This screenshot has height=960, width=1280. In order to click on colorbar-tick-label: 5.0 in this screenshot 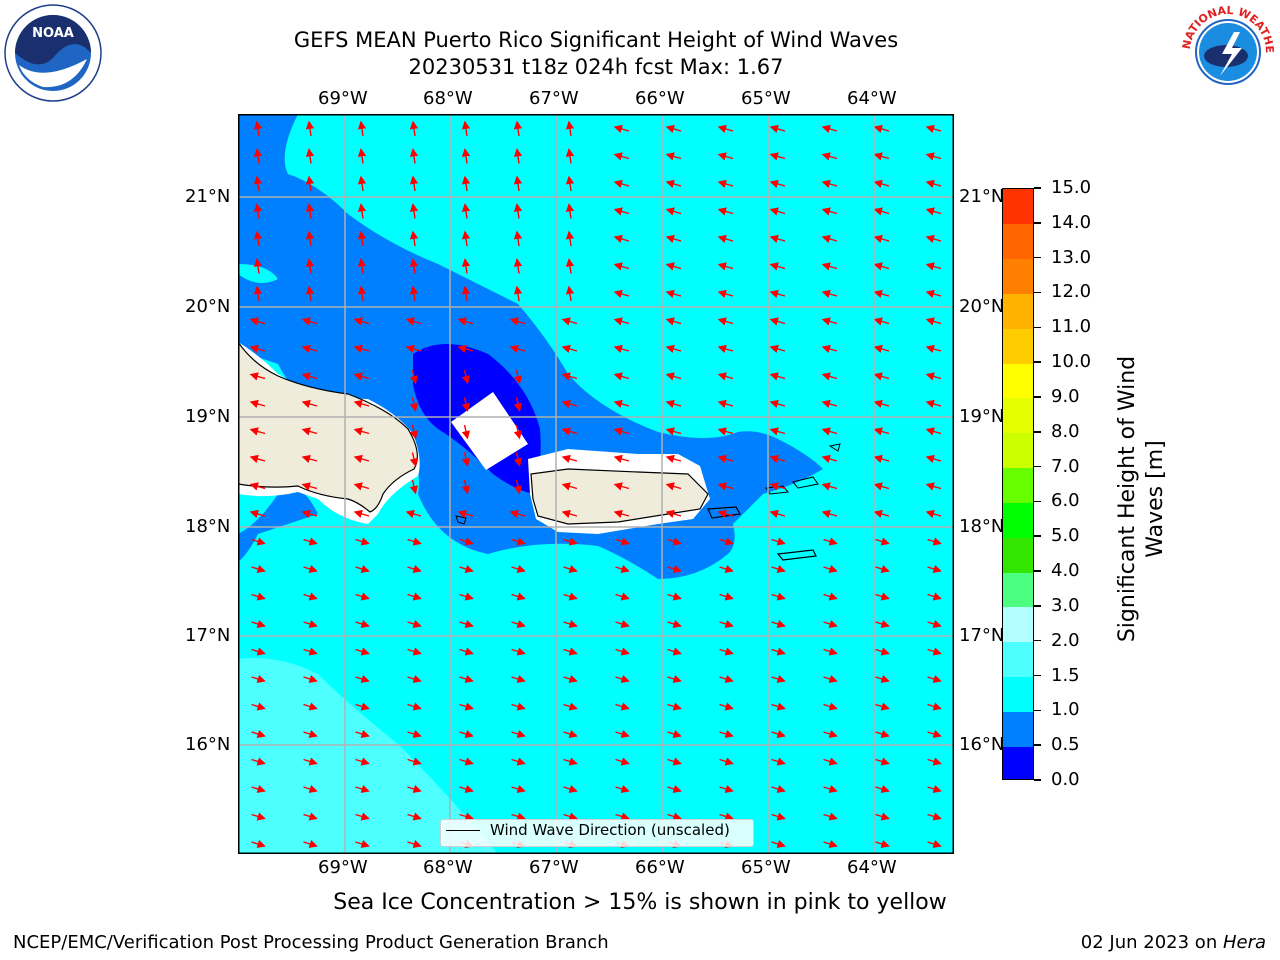, I will do `click(1065, 536)`.